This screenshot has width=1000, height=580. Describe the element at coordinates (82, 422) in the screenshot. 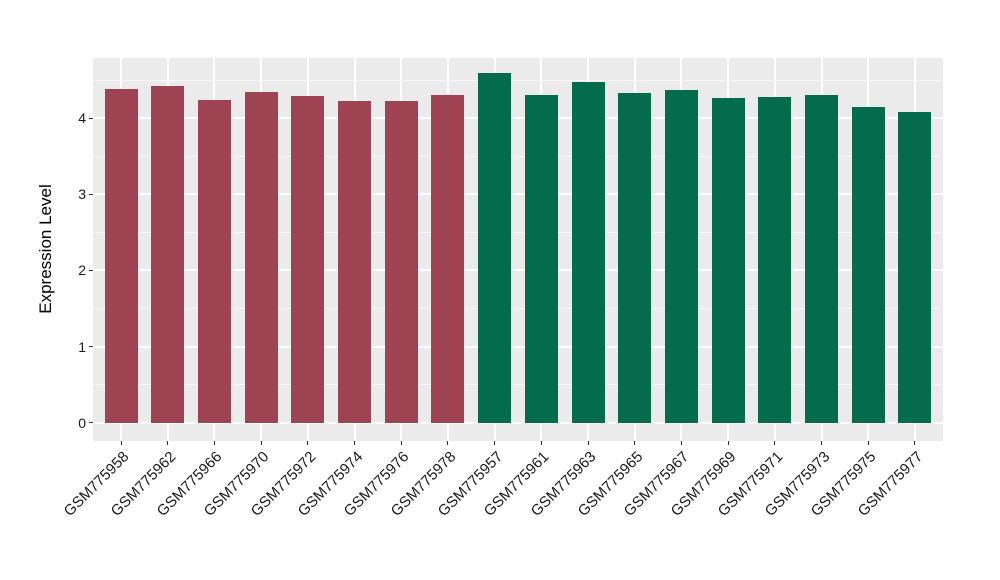

I see `y-tick-label: 0` at that location.